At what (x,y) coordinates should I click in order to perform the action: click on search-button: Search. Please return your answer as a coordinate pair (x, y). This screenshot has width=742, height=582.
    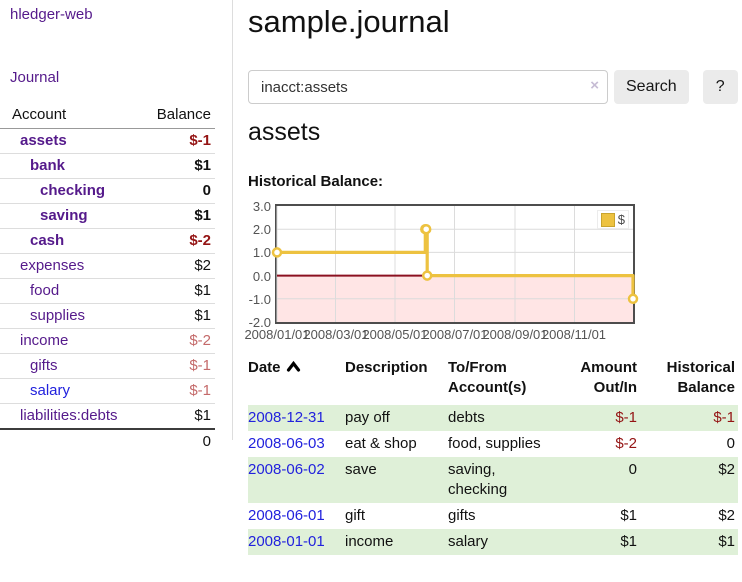
    Looking at the image, I should click on (651, 87).